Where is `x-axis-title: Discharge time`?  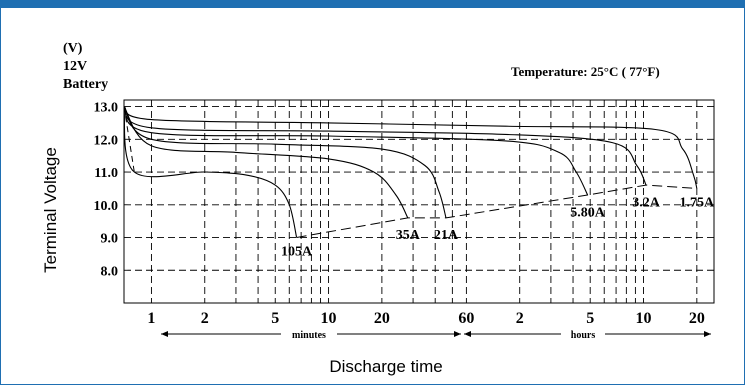
x-axis-title: Discharge time is located at coordinates (385, 366).